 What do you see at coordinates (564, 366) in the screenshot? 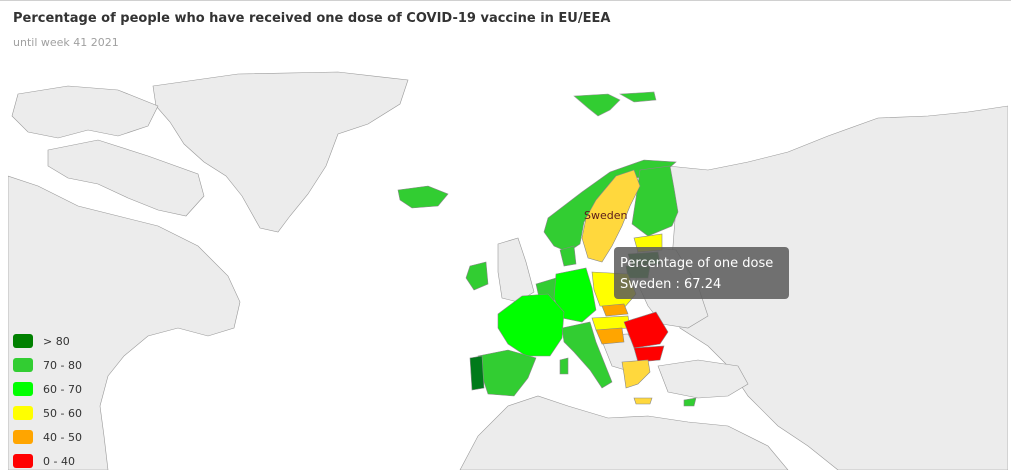
I see `region-sardinia` at bounding box center [564, 366].